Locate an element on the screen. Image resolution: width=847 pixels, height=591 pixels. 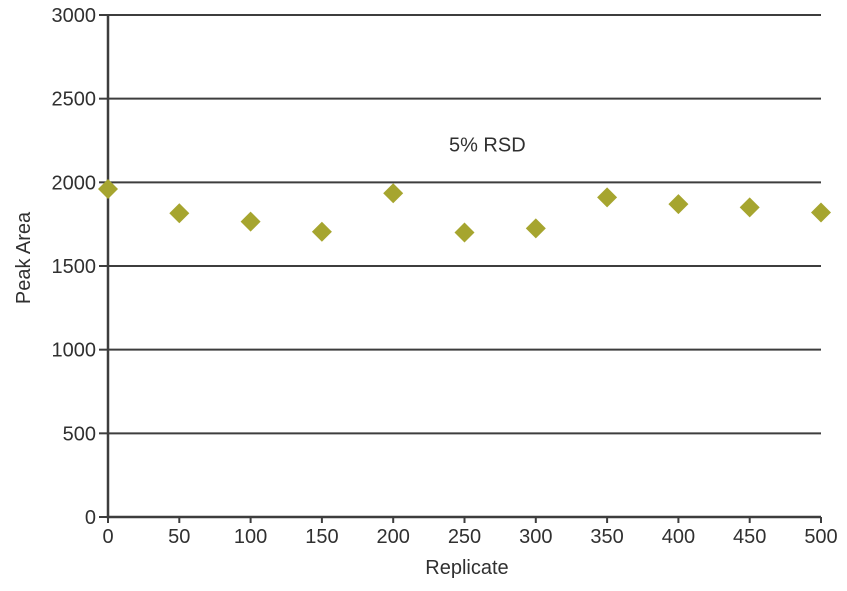
y-tick-label: 1500 is located at coordinates (74, 267).